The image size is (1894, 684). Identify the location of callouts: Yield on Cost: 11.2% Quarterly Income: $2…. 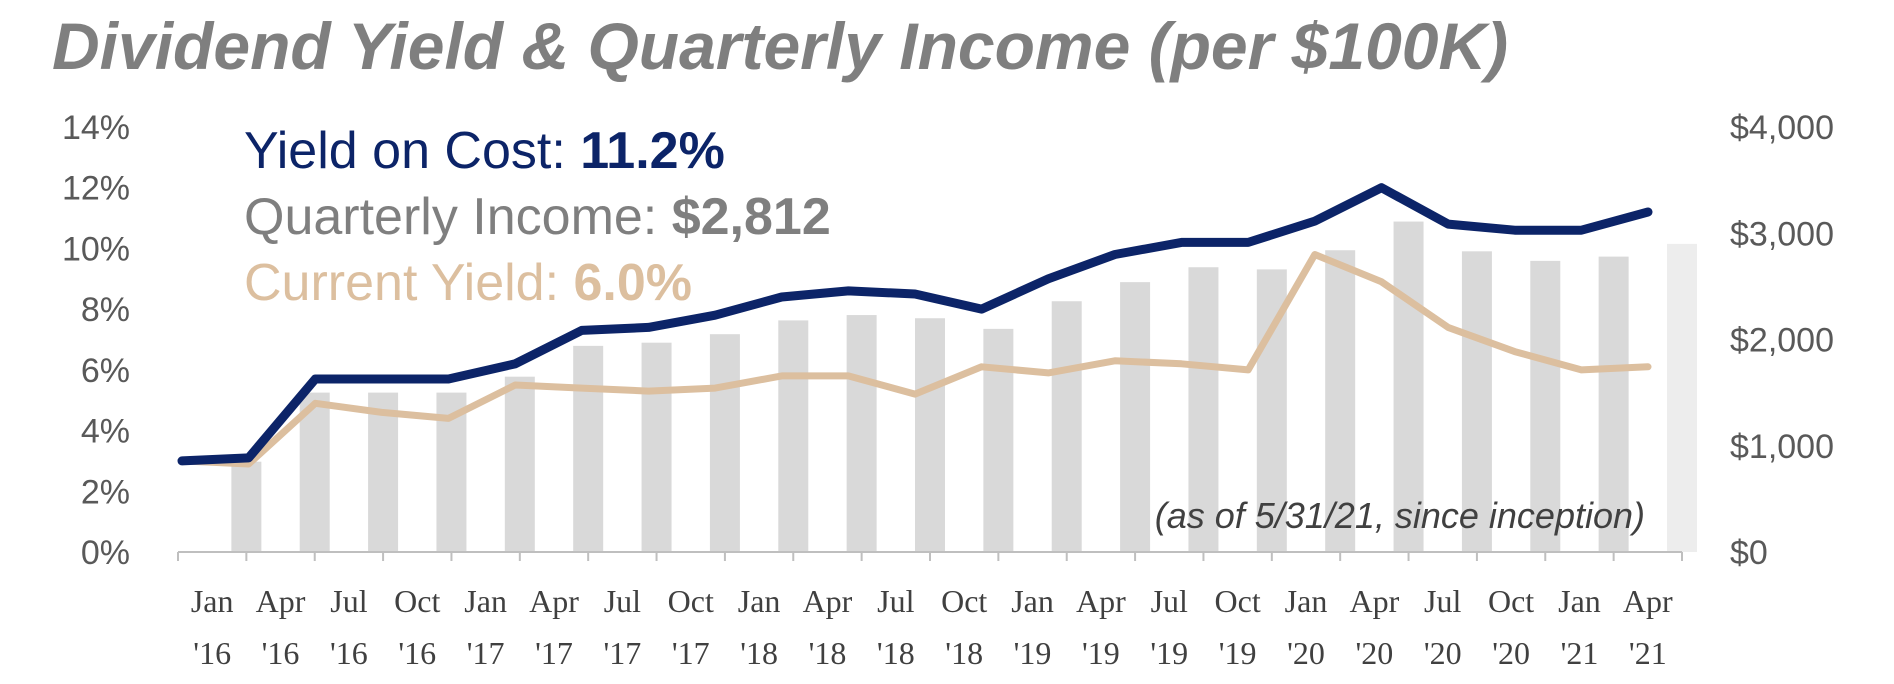
(537, 217).